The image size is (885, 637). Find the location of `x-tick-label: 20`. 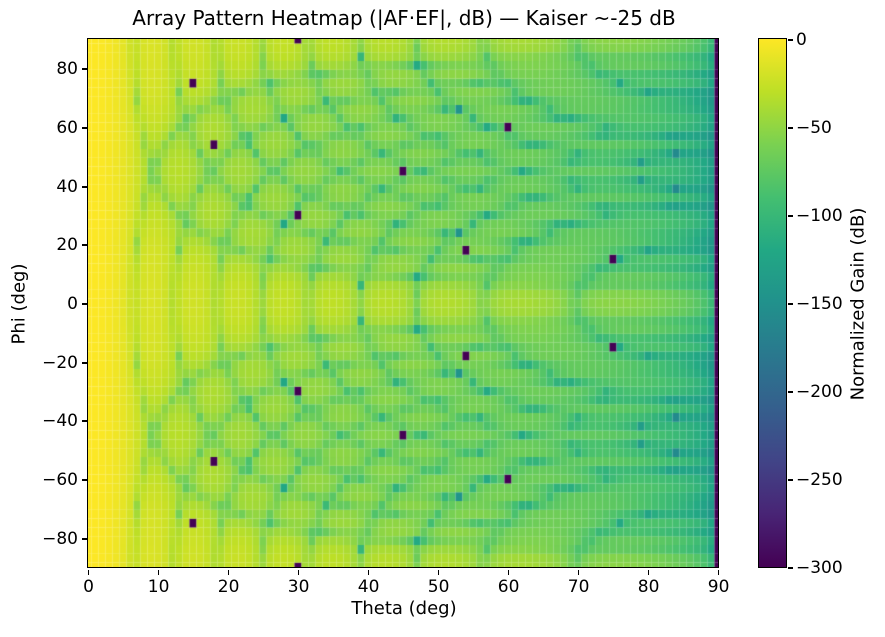

x-tick-label: 20 is located at coordinates (228, 587).